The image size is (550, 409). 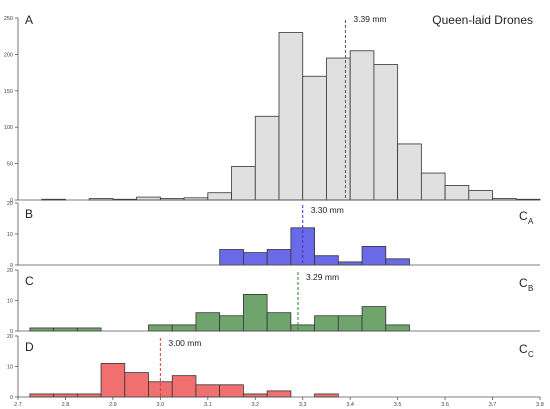 I want to click on x-tick-label: 3.7, so click(x=493, y=405).